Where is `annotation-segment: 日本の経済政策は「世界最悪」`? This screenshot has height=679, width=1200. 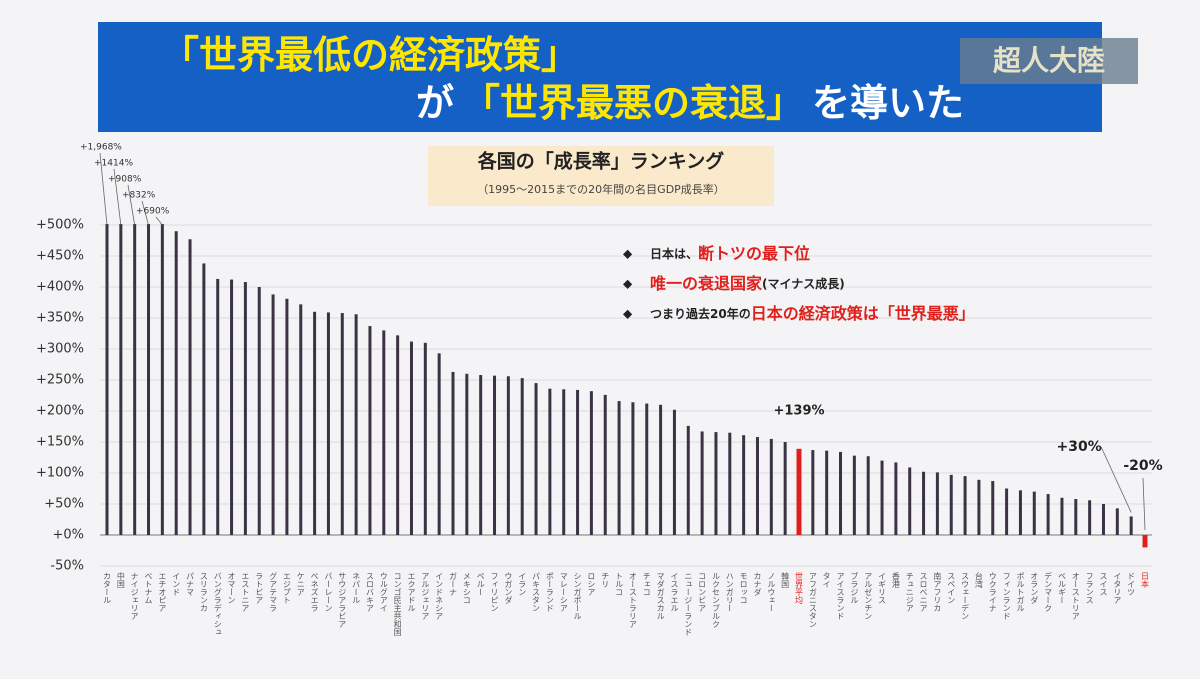
annotation-segment: 日本の経済政策は「世界最悪」 is located at coordinates (863, 313).